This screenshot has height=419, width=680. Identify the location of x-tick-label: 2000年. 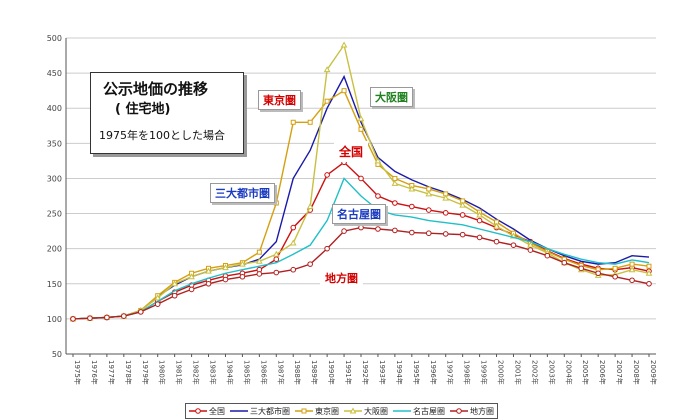
(501, 372).